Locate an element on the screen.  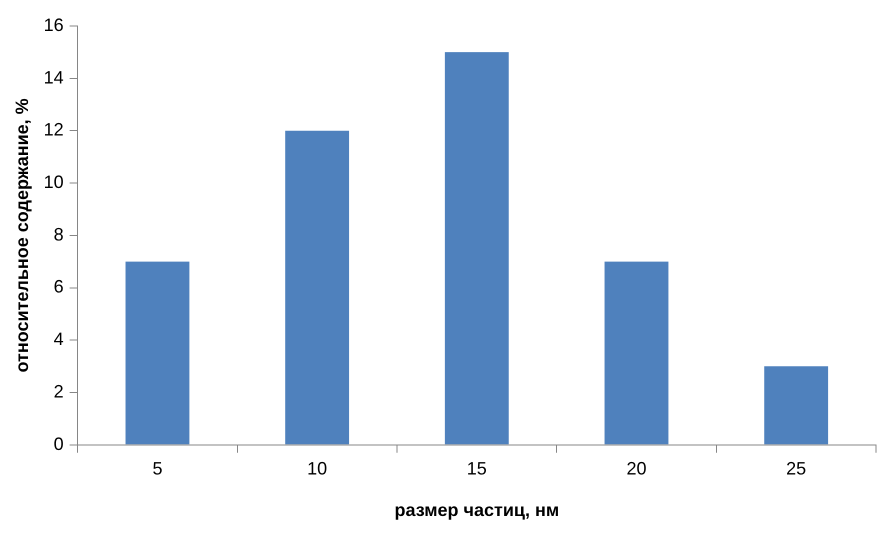
y-tick-label: 0 is located at coordinates (59, 444).